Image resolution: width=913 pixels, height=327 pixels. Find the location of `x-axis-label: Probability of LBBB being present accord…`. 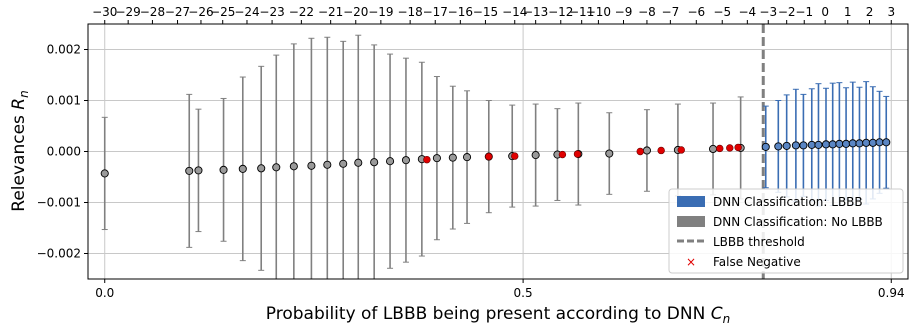

x-axis-label: Probability of LBBB being present accord… is located at coordinates (498, 315).